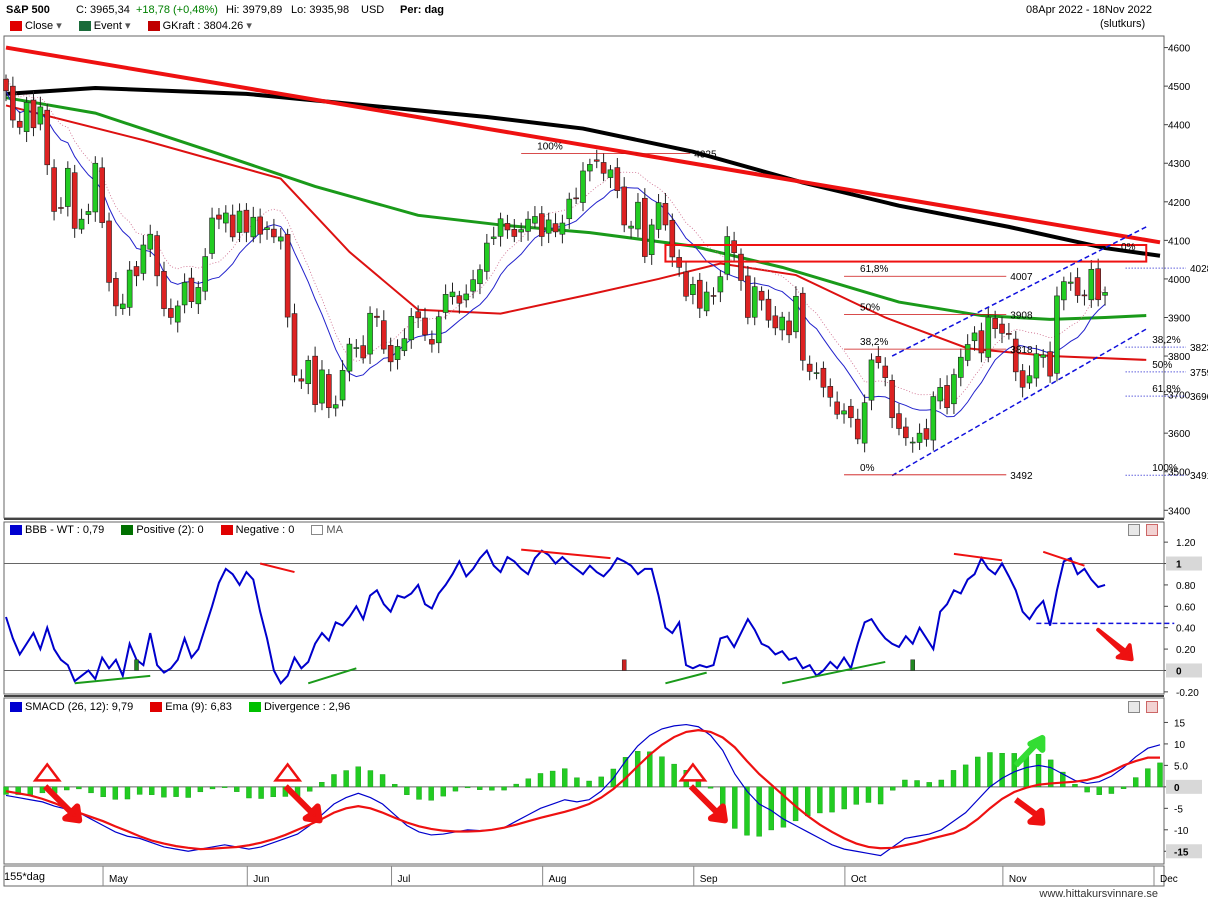 This screenshot has height=902, width=1208. I want to click on legend-divergence-swatch, so click(254, 707).